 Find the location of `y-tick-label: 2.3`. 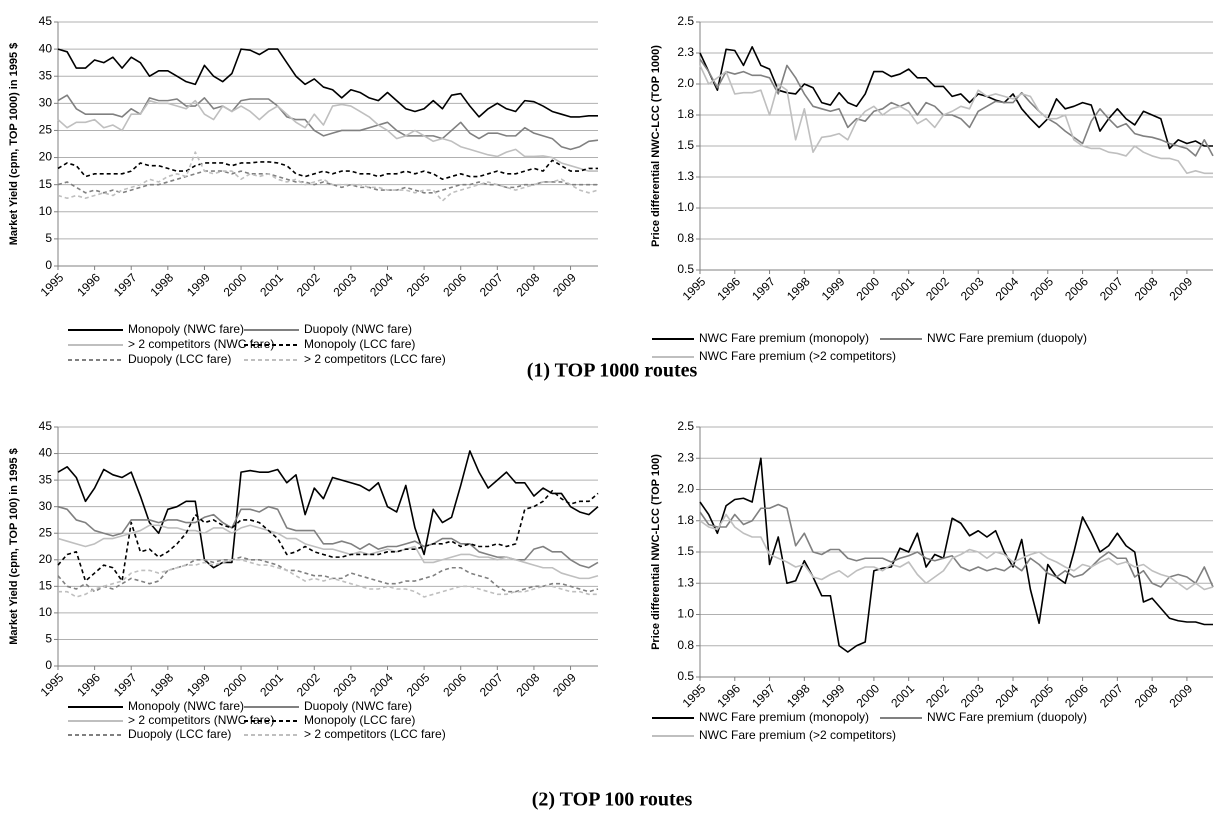

y-tick-label: 2.3 is located at coordinates (685, 52).